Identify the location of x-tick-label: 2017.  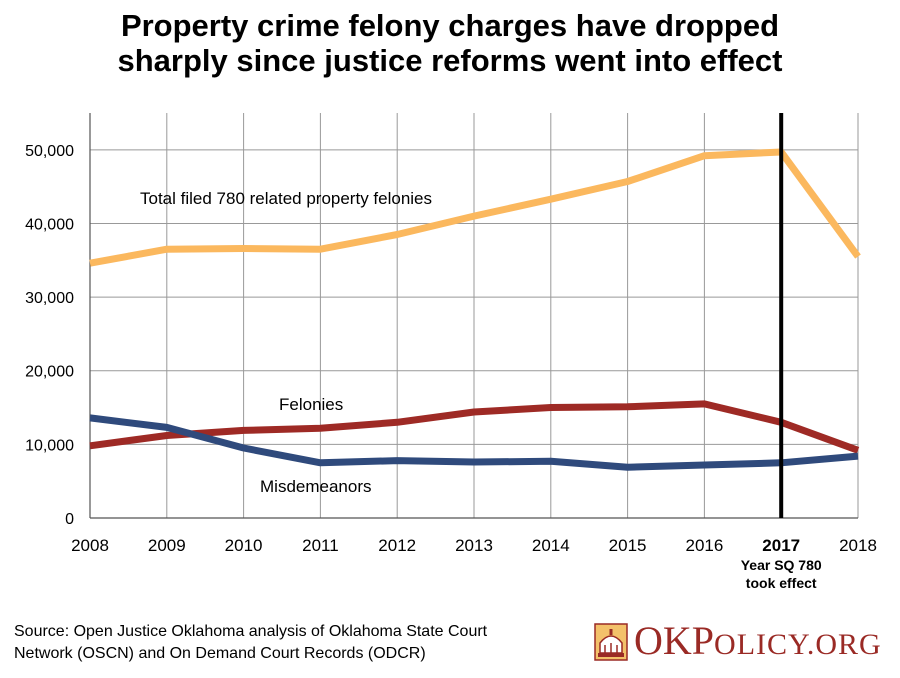
(781, 545).